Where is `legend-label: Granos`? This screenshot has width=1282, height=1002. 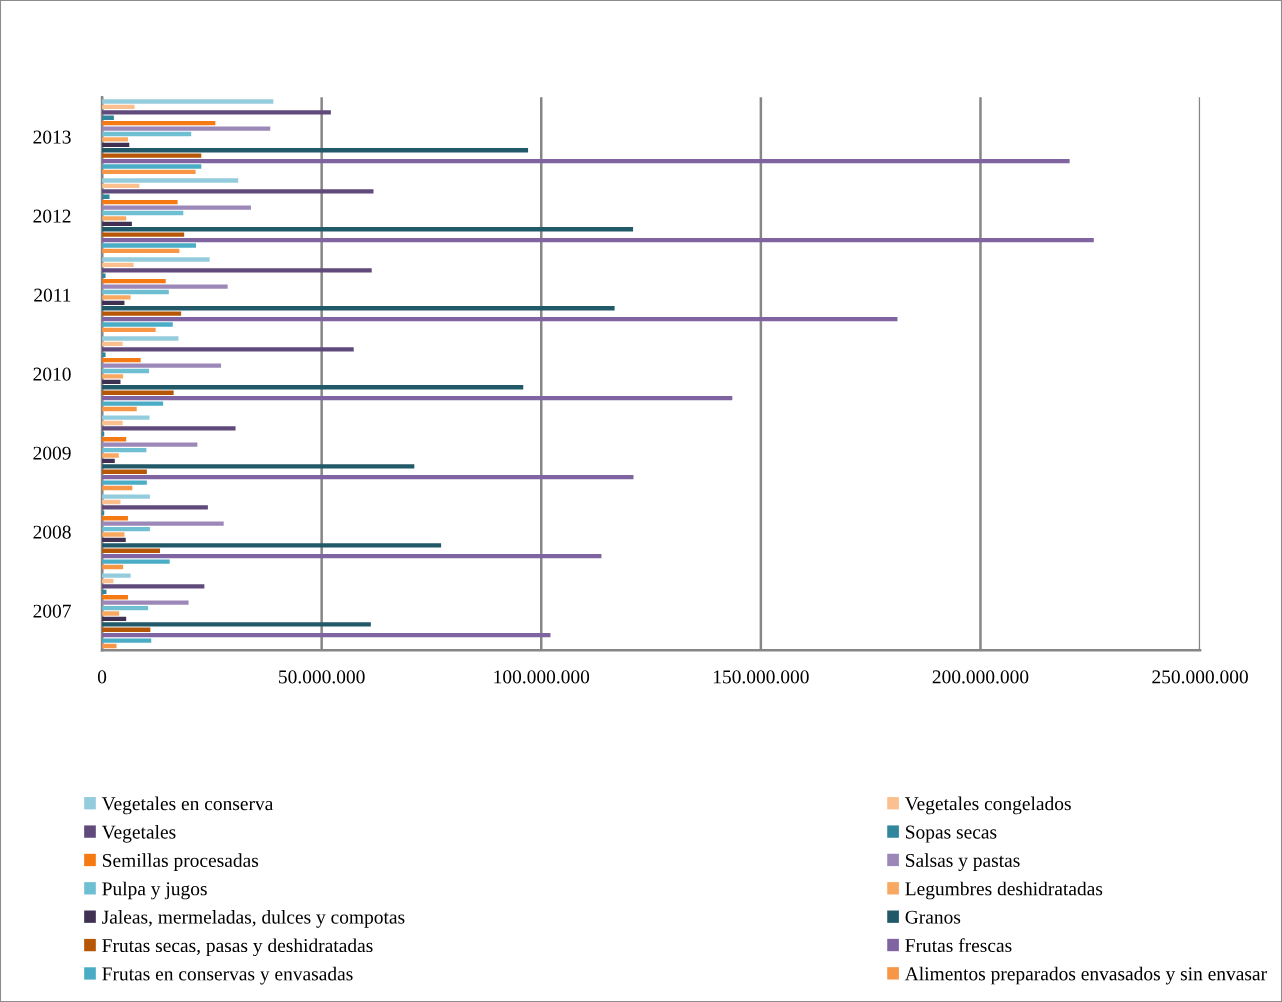
legend-label: Granos is located at coordinates (933, 917).